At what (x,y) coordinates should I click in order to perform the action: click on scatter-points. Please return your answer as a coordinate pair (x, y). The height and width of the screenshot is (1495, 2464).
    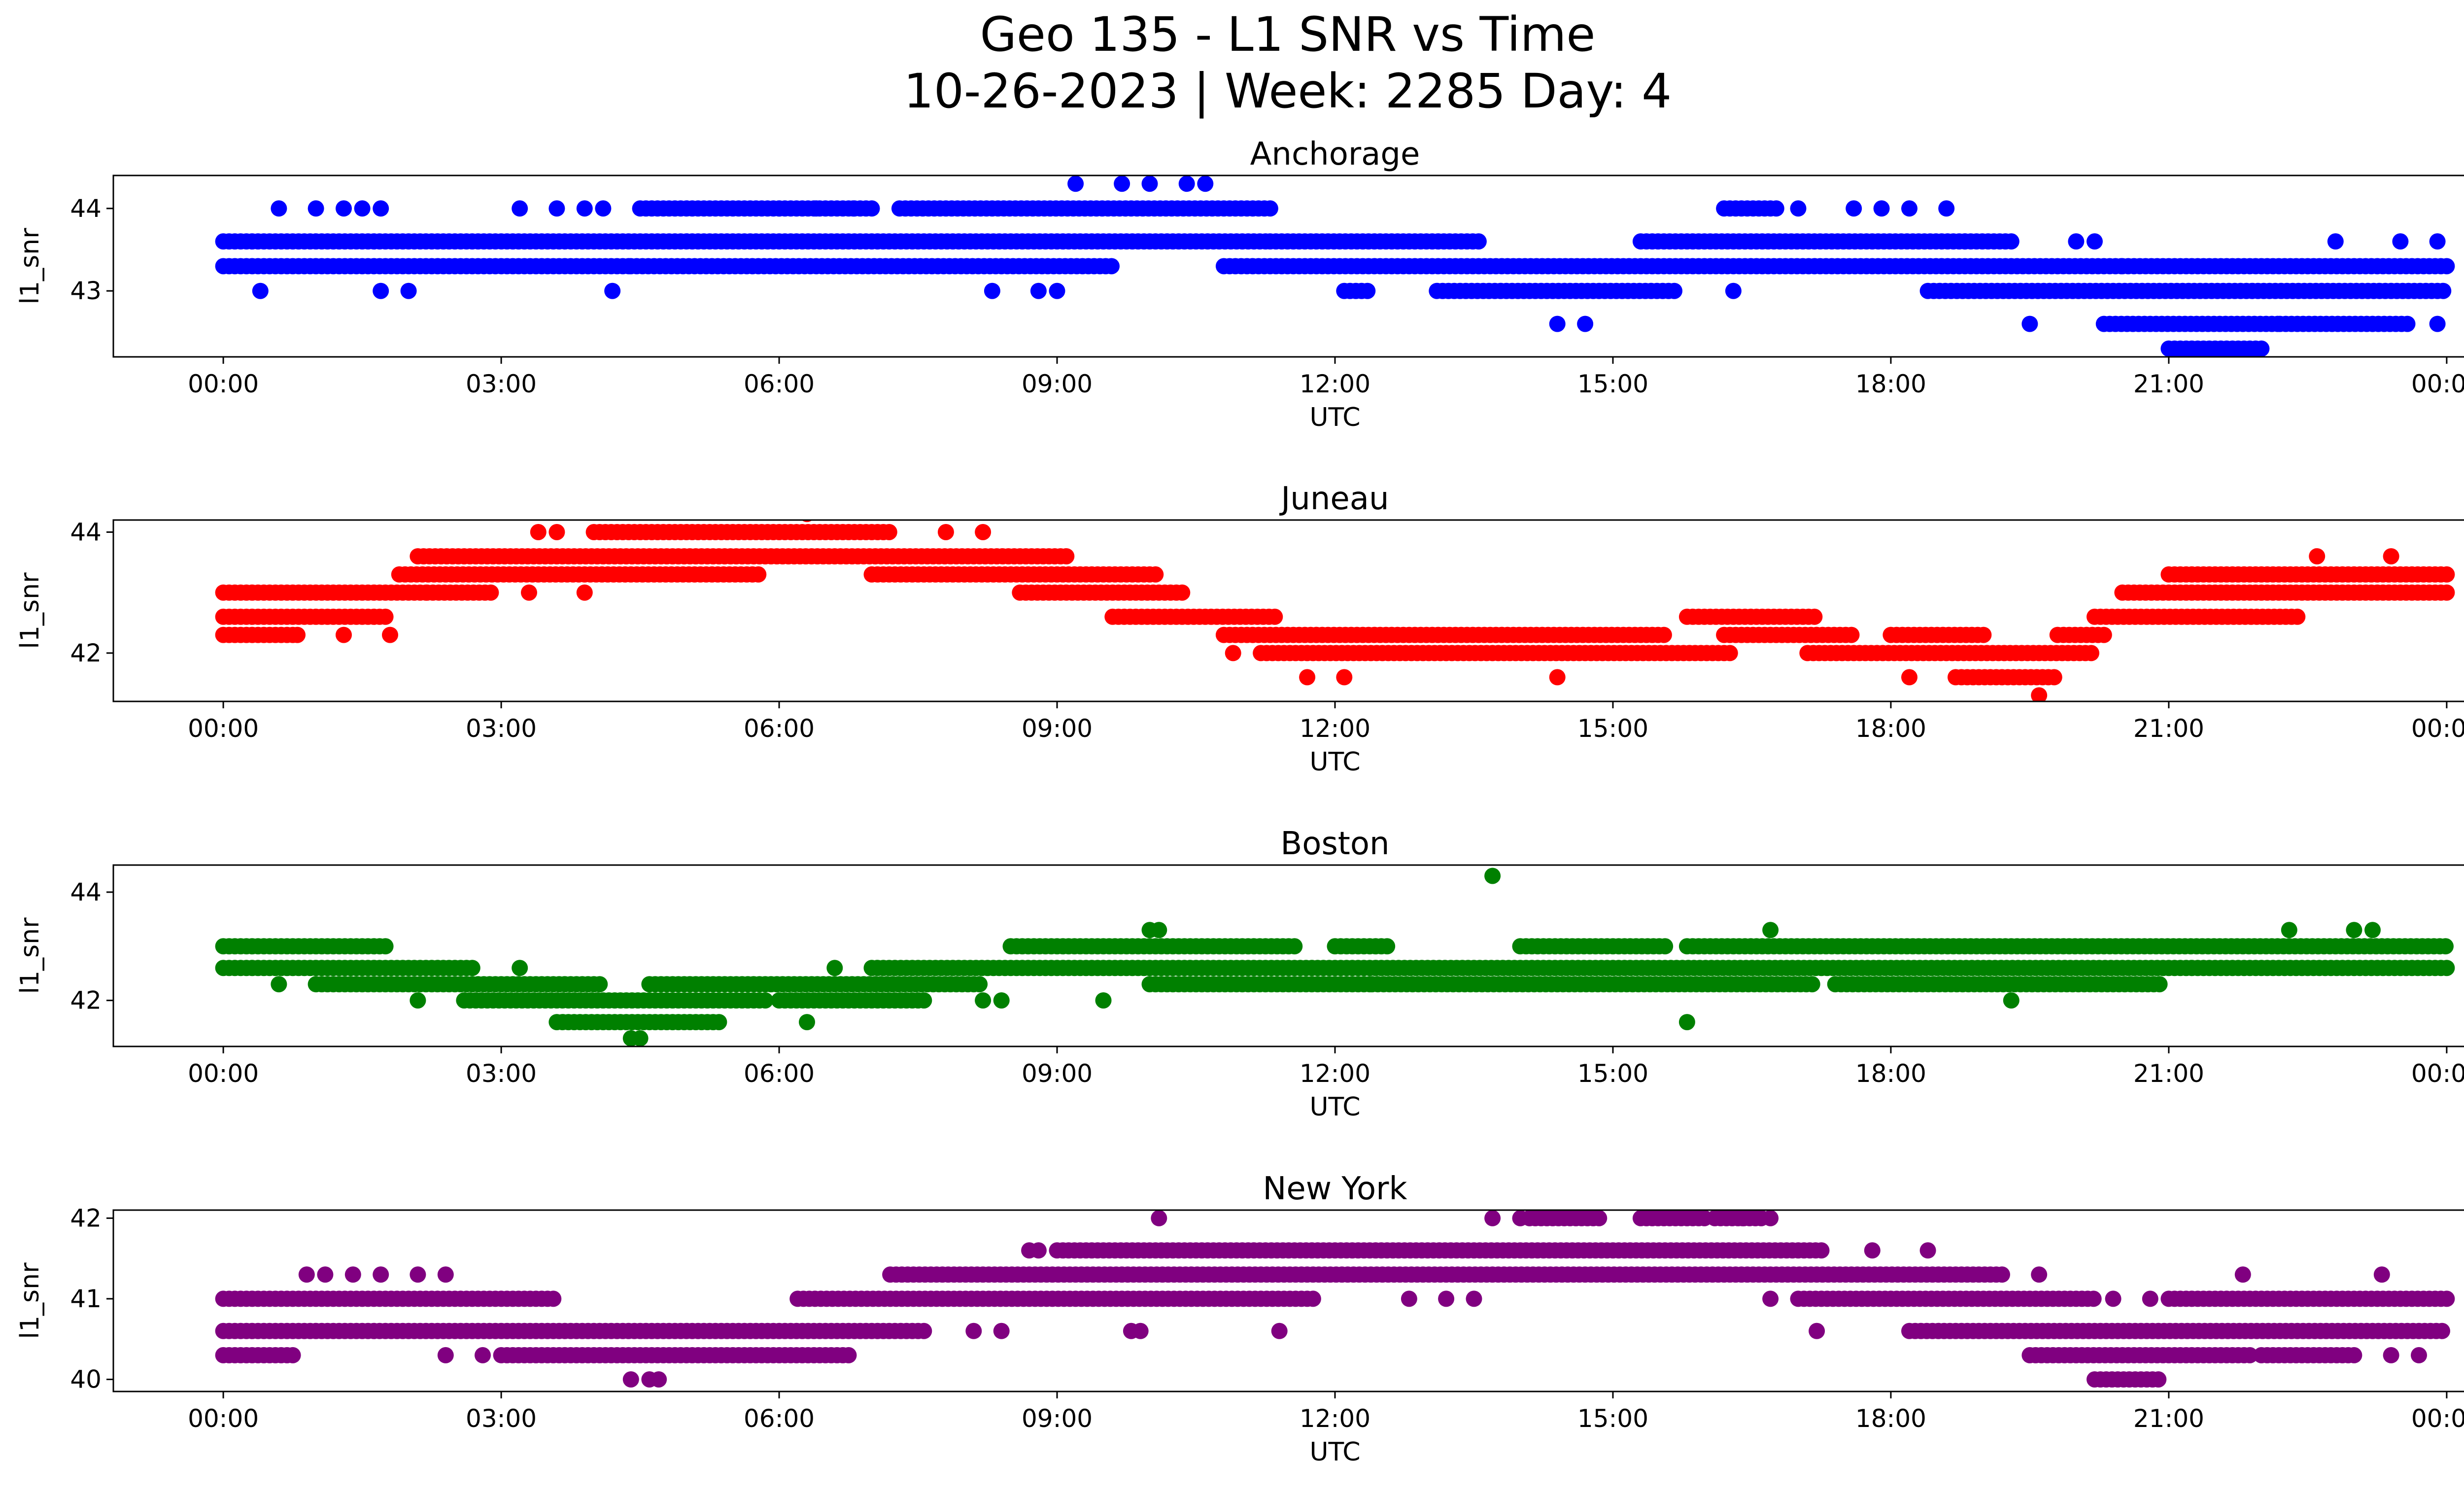
    Looking at the image, I should click on (1335, 610).